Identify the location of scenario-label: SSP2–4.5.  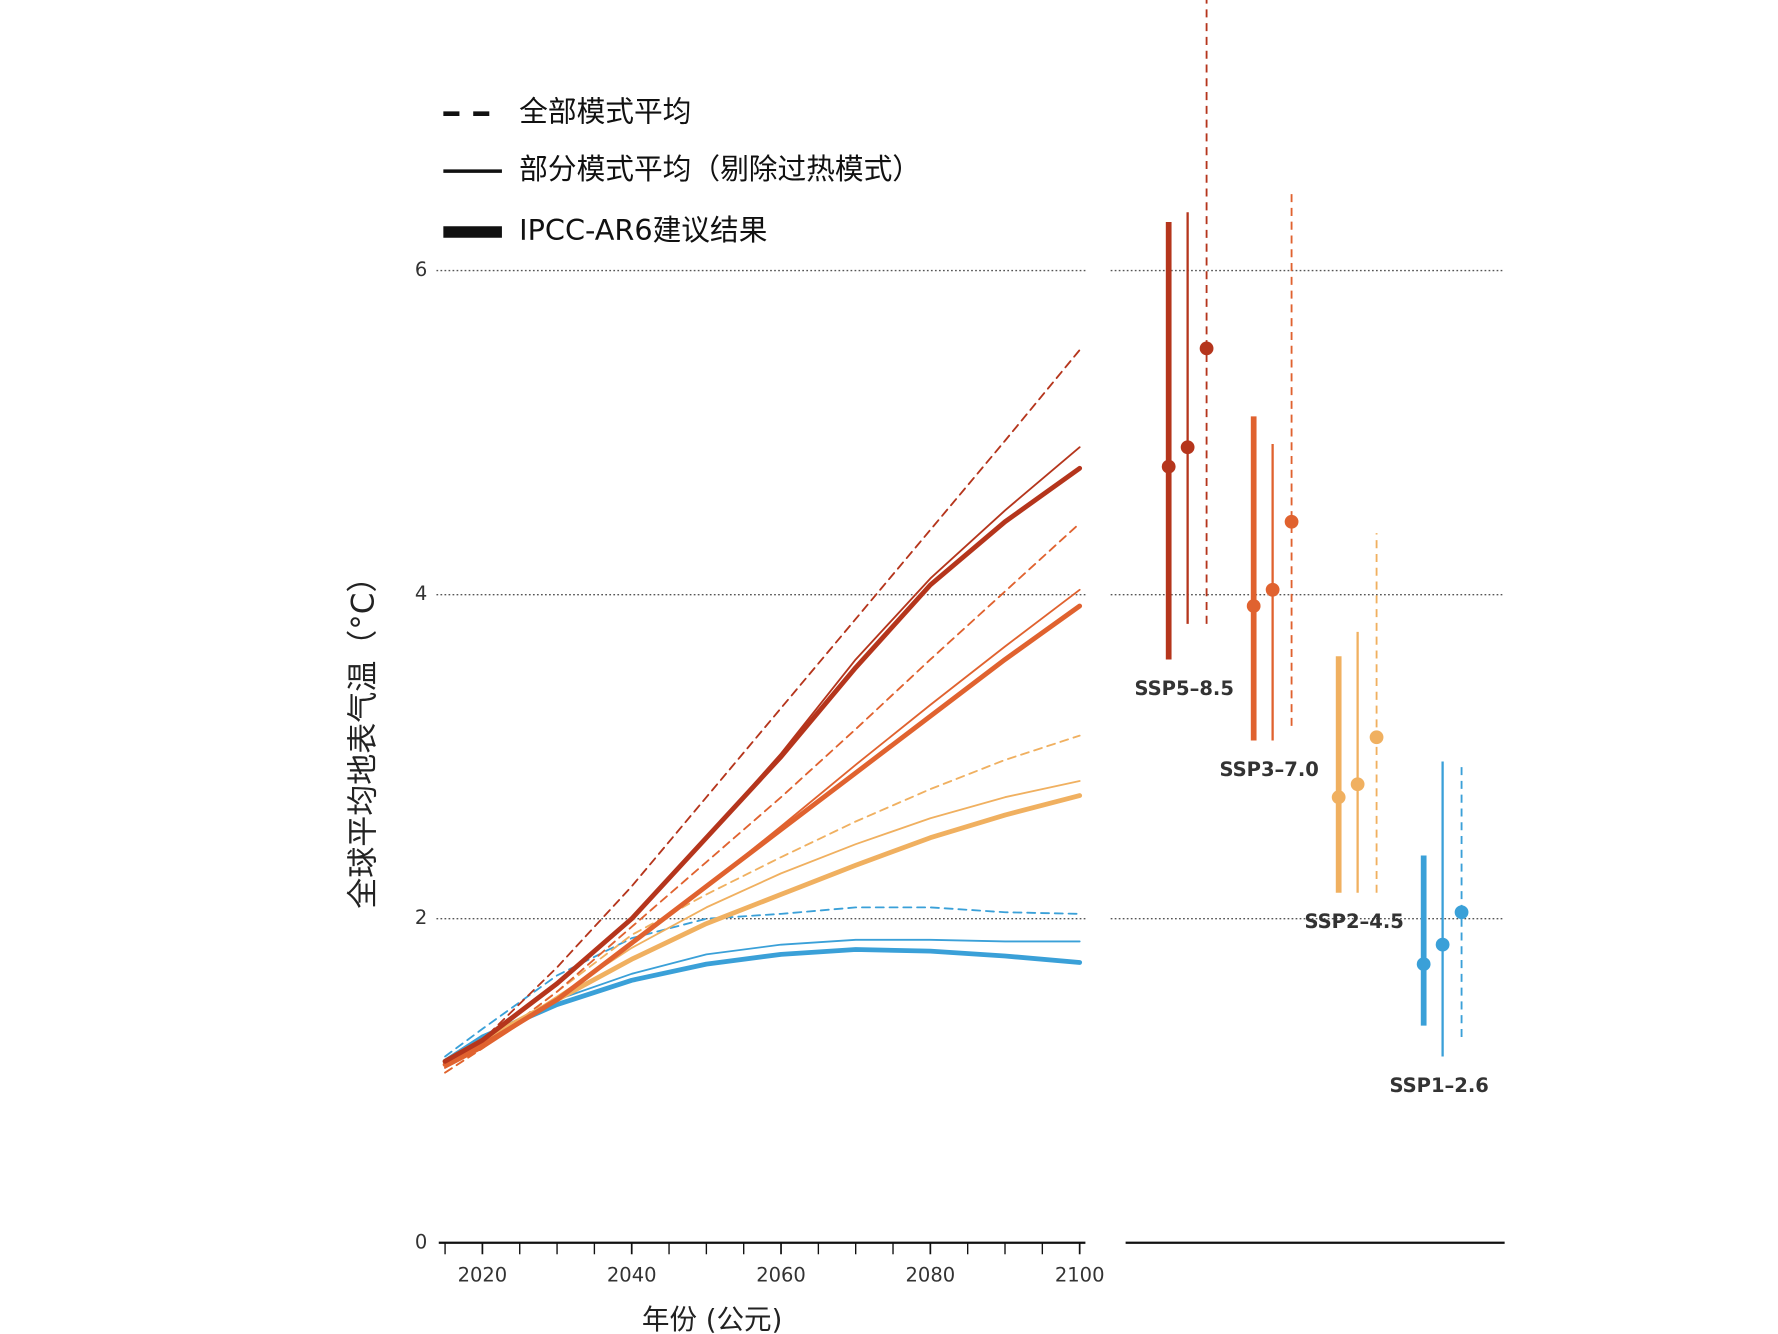
(1353, 921).